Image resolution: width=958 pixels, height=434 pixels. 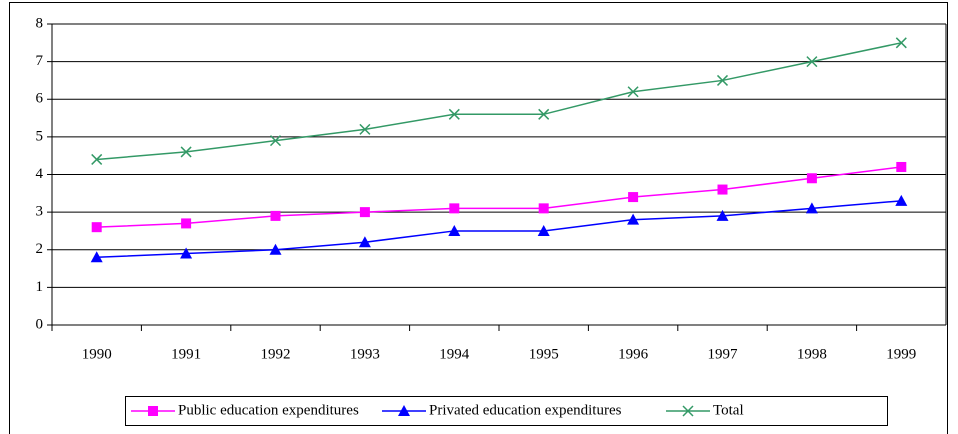 I want to click on x-tick-label: 1992, so click(x=276, y=354).